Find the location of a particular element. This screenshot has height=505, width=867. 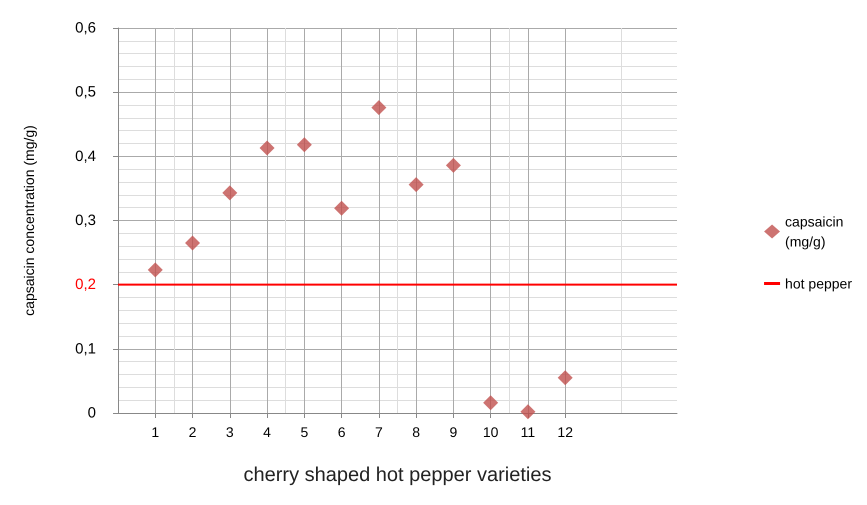

y-tick-label: 0,1 is located at coordinates (85, 349).